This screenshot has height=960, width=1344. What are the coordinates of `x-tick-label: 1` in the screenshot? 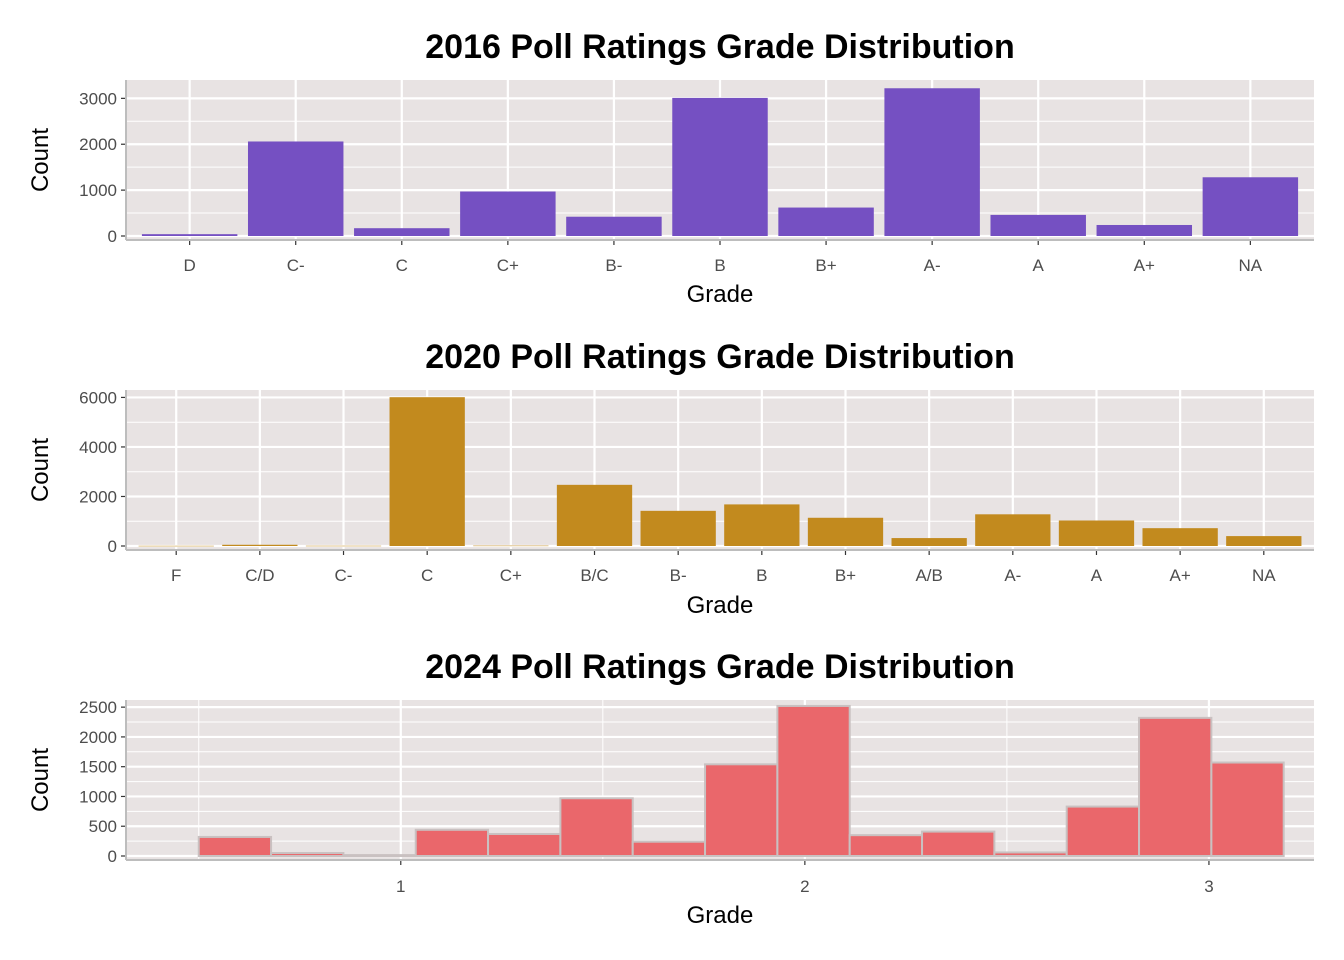 It's located at (400, 886).